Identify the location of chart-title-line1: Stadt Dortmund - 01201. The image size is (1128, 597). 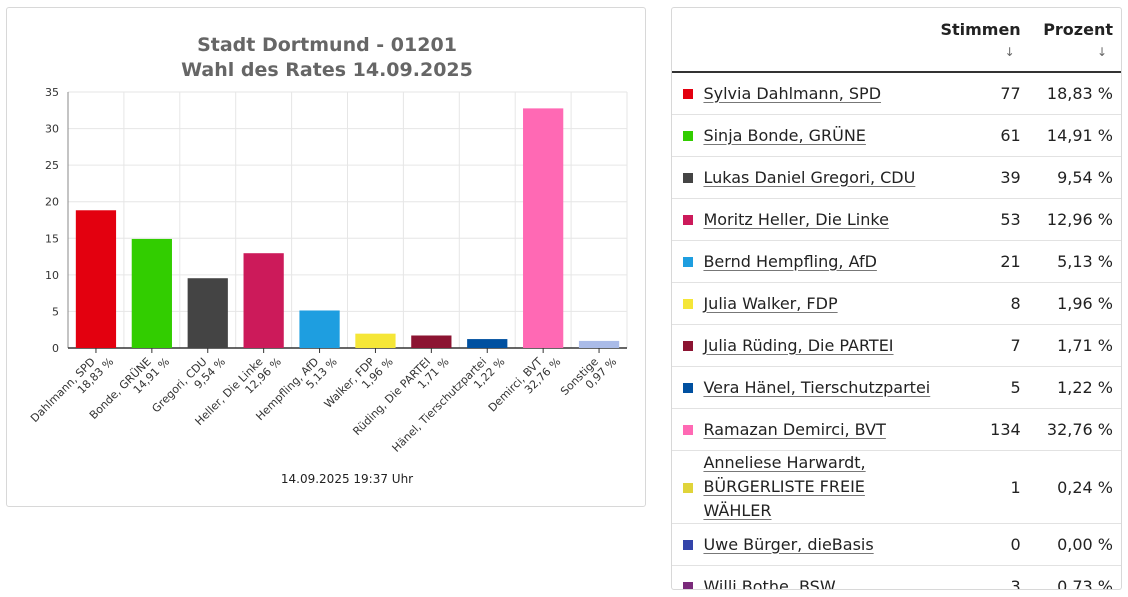
(327, 45).